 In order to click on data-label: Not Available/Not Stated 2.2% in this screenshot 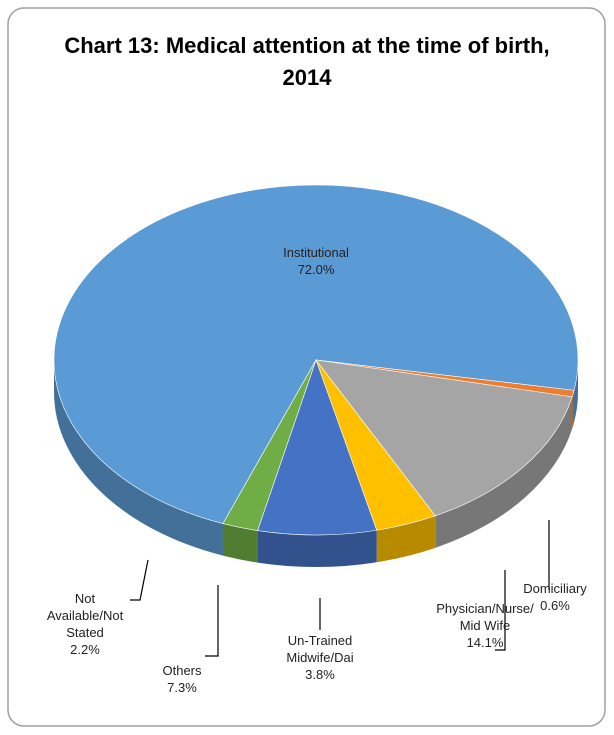, I will do `click(85, 624)`.